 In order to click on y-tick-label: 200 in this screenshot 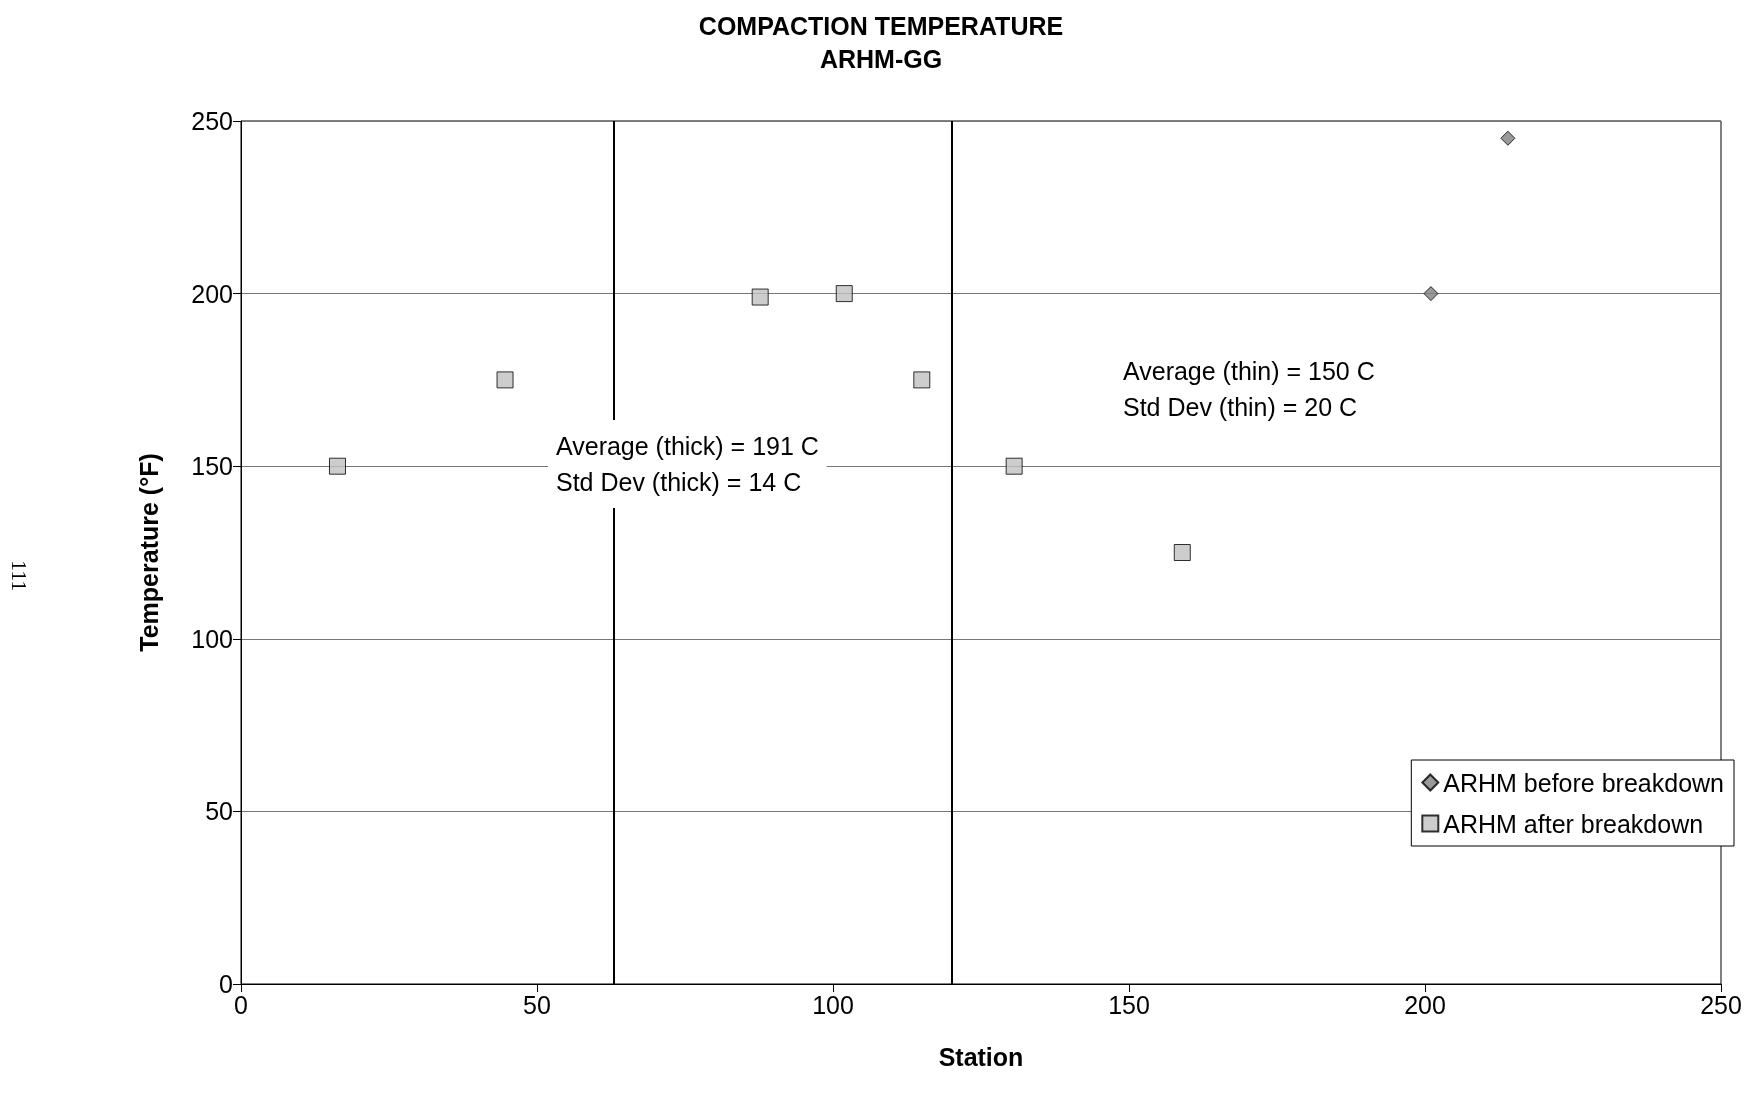, I will do `click(212, 293)`.